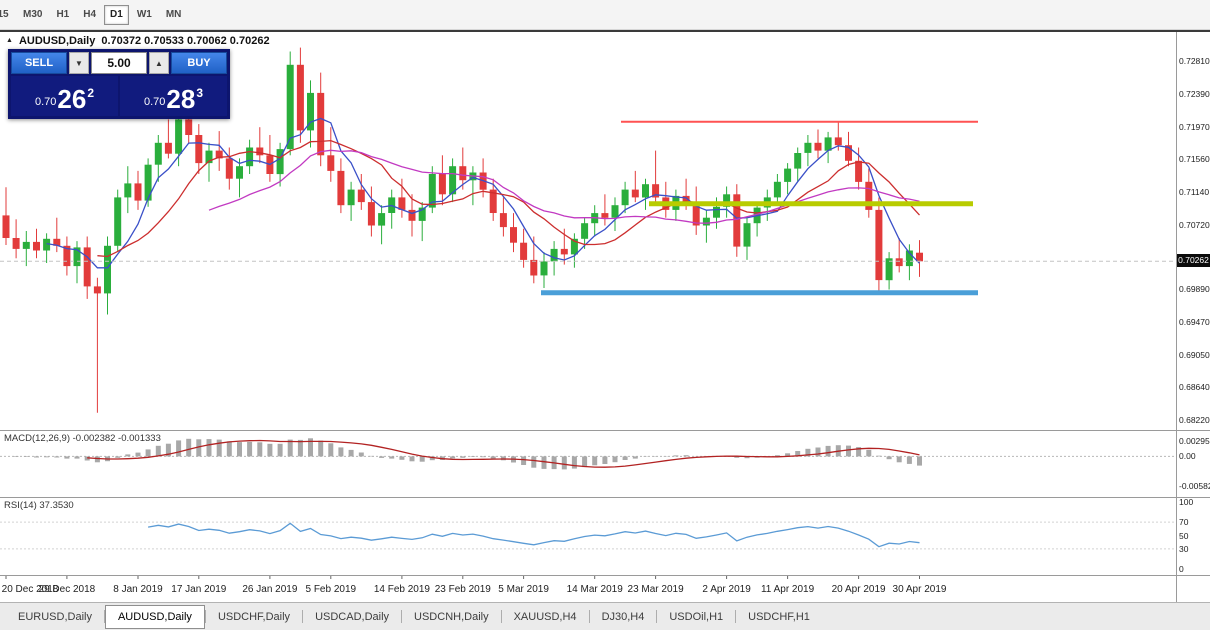 The image size is (1210, 630). I want to click on timeframe-button-w1: W1, so click(144, 14).